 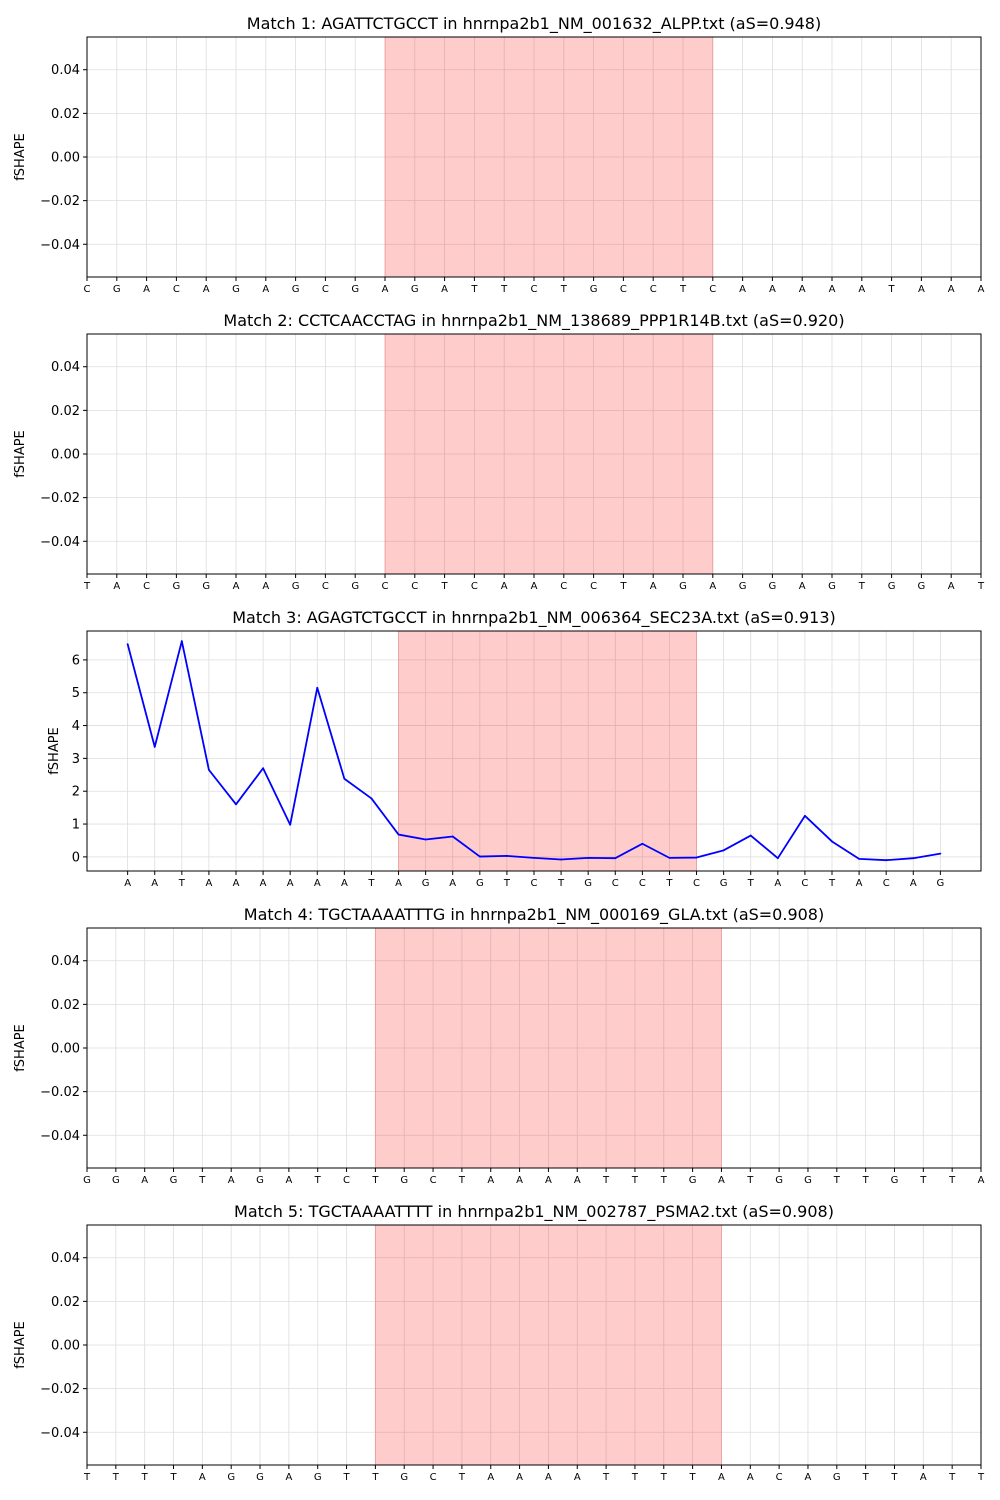 I want to click on y-tick-label: 0, so click(x=76, y=857).